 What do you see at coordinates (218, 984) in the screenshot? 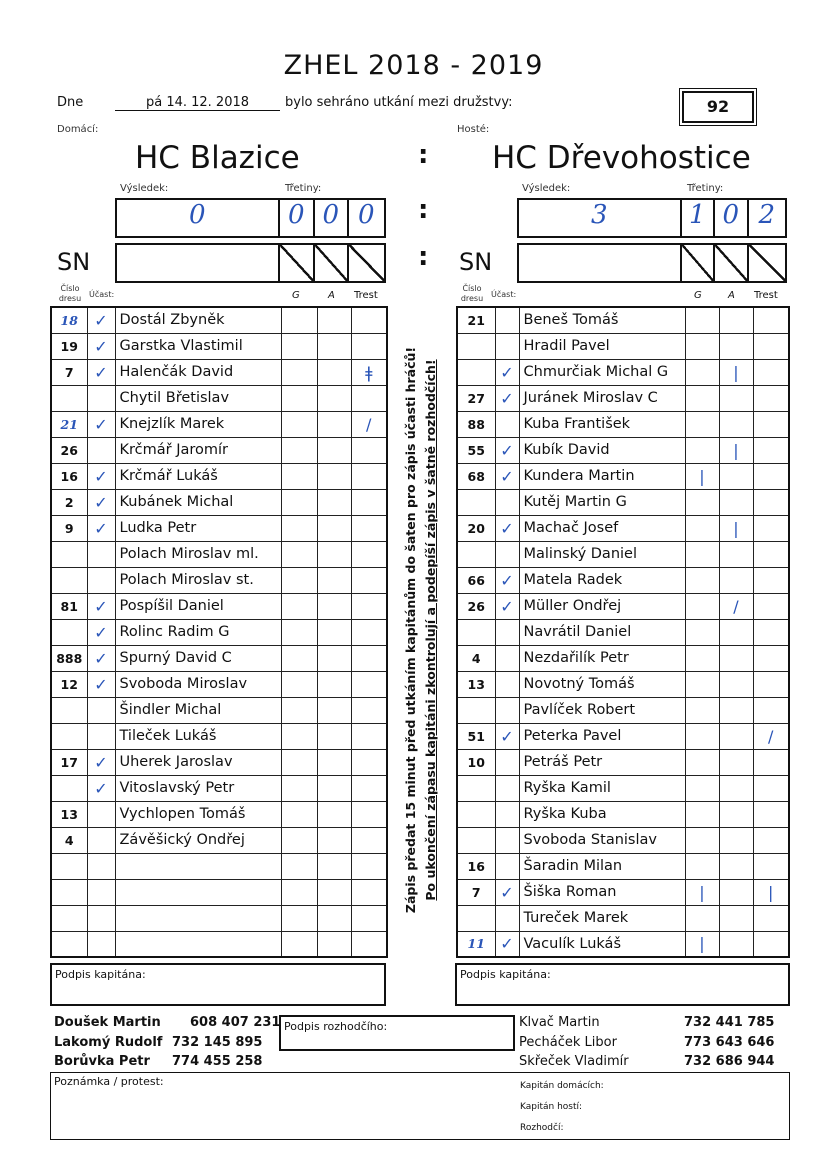
I see `home-captain-signature: Podpis kapitána:` at bounding box center [218, 984].